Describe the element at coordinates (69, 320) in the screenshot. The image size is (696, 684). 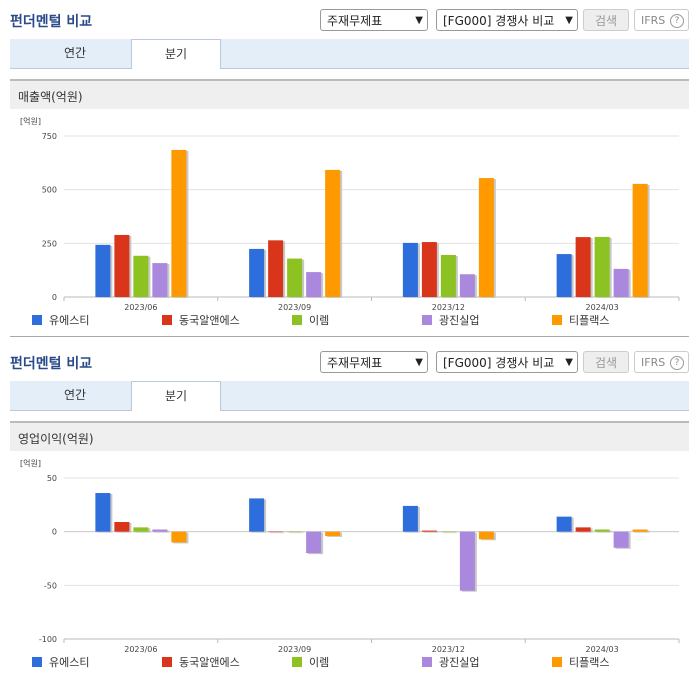
I see `legend-label: 유에스티` at that location.